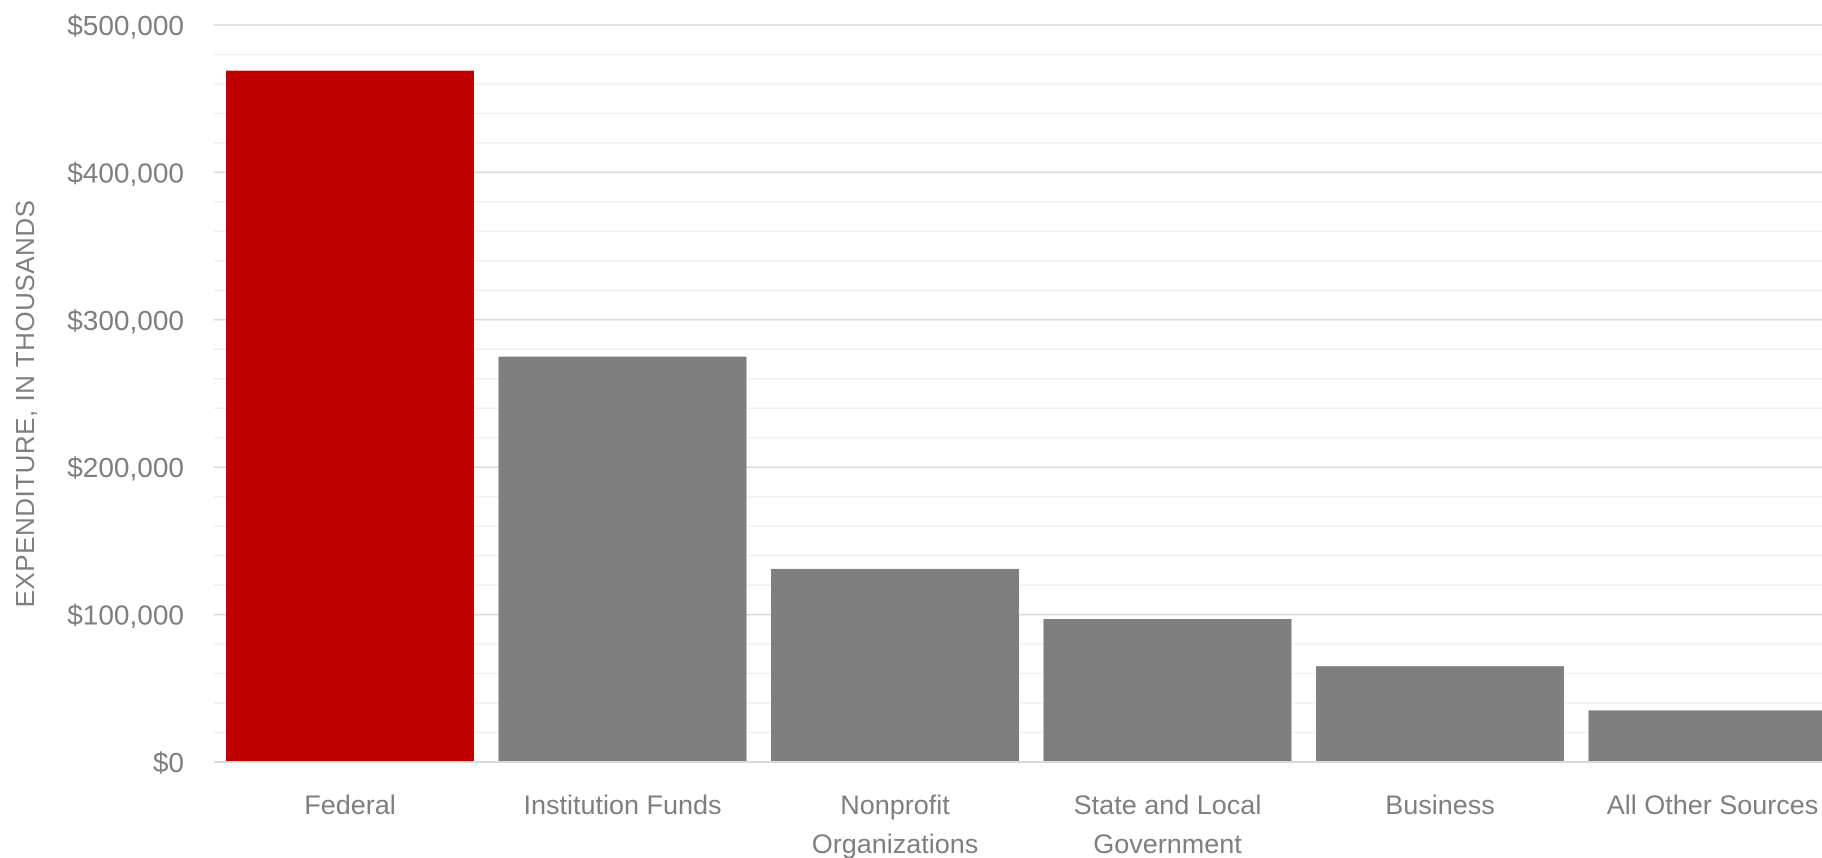  What do you see at coordinates (350, 805) in the screenshot?
I see `x-category-label: Federal` at bounding box center [350, 805].